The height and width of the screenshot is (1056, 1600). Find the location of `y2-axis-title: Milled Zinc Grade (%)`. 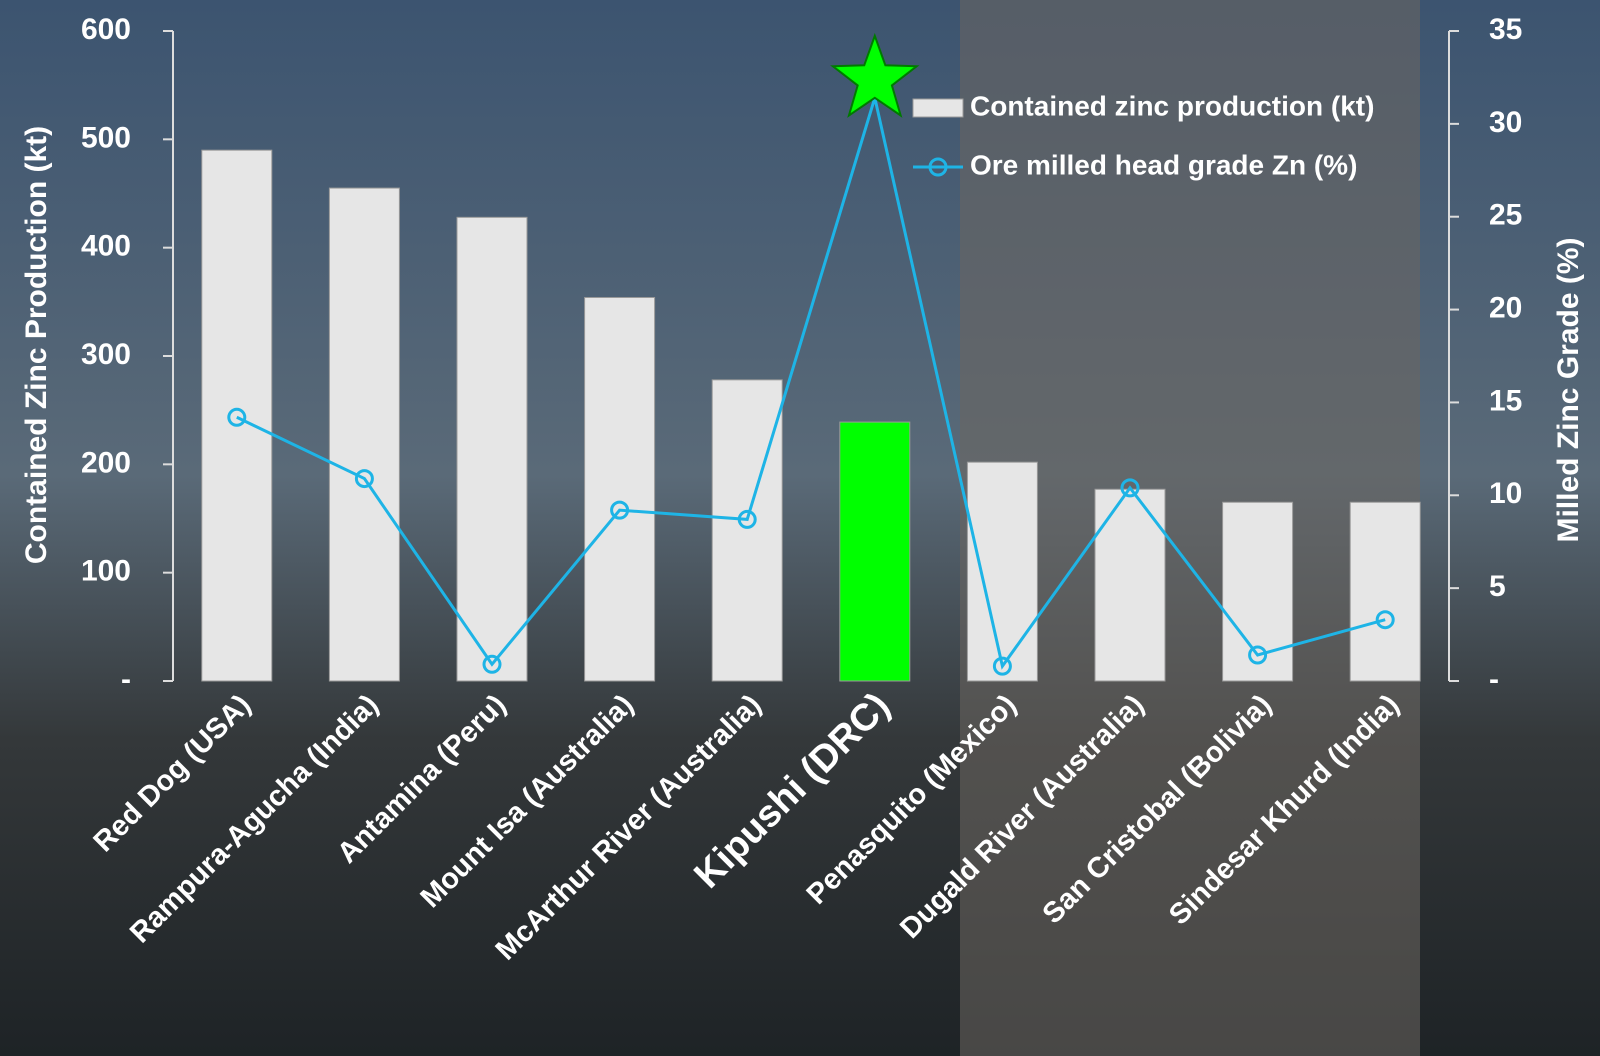

y2-axis-title: Milled Zinc Grade (%) is located at coordinates (1568, 389).